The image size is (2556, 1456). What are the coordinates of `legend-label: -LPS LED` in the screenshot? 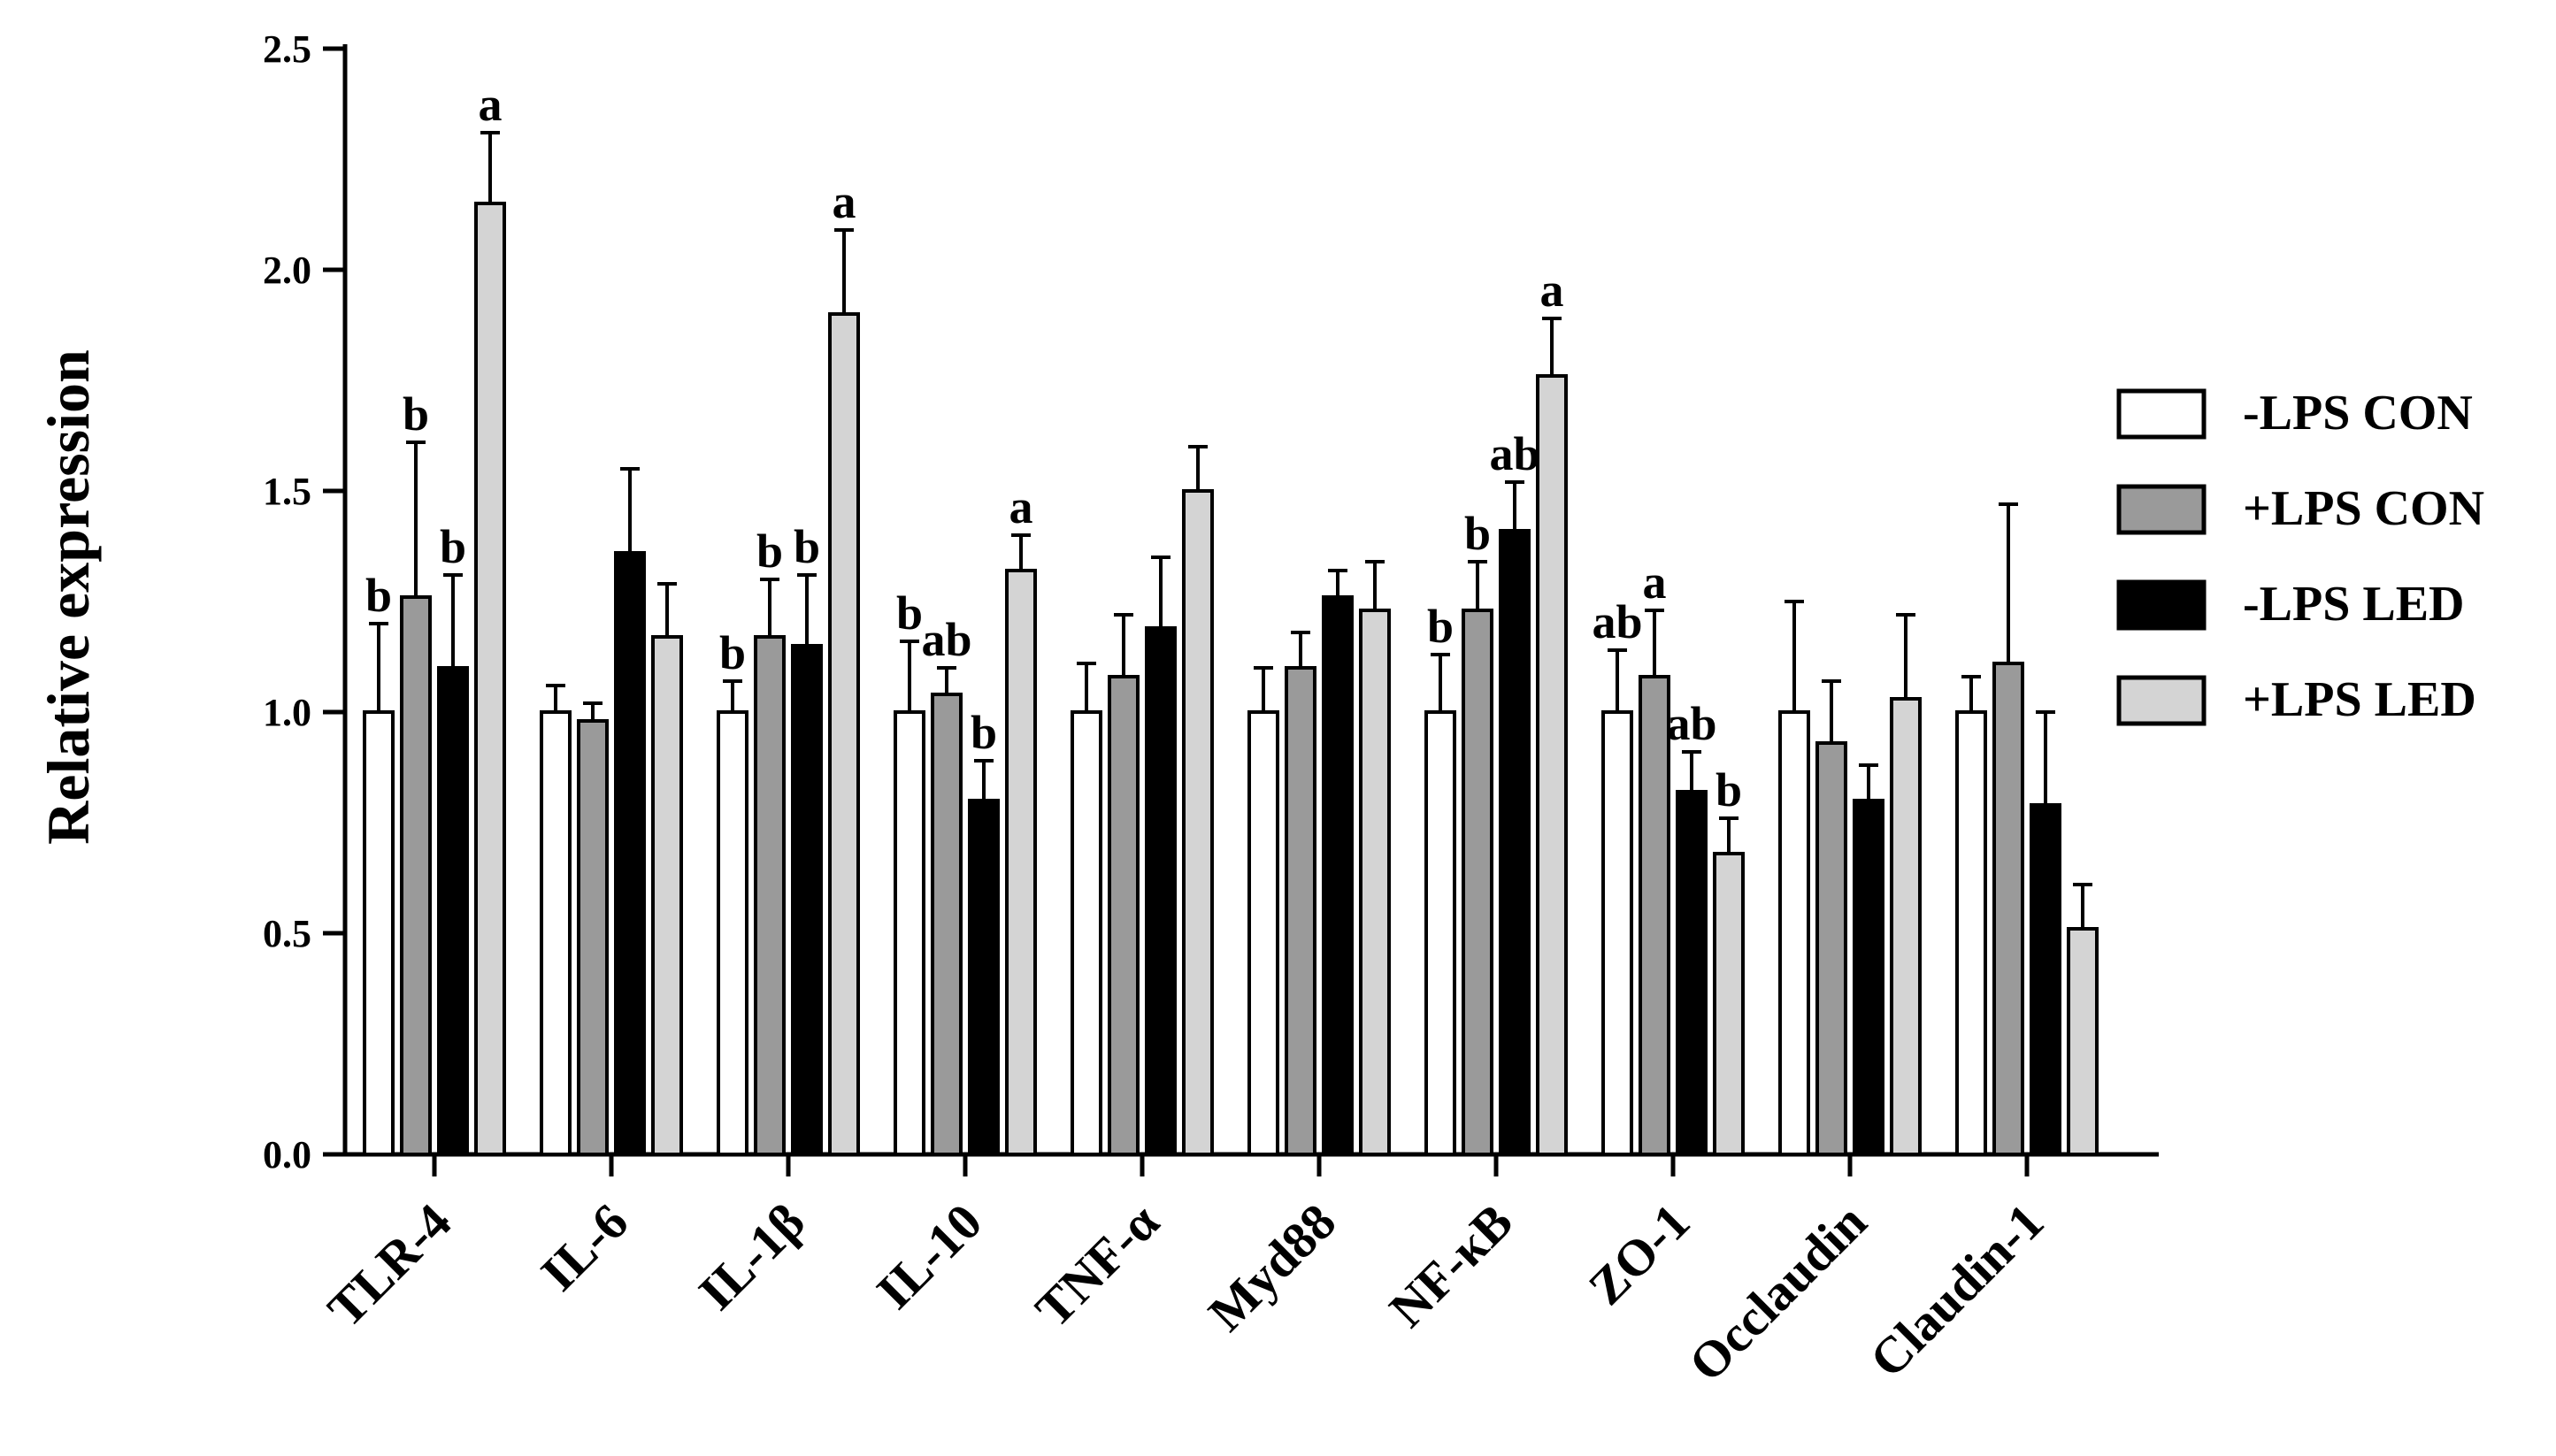 It's located at (2354, 604).